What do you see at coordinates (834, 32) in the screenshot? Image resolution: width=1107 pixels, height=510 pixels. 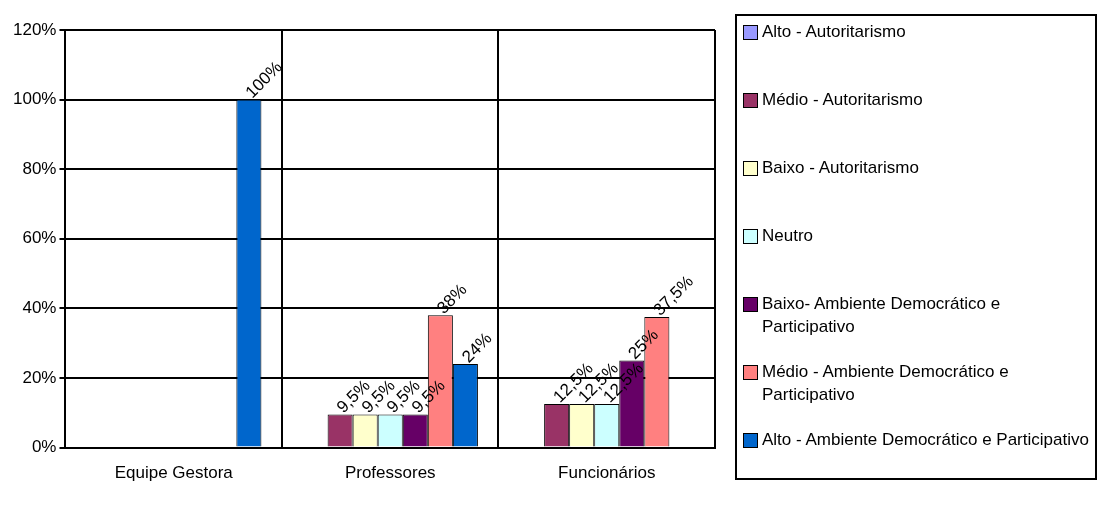 I see `legend-label: Alto - Autoritarismo` at bounding box center [834, 32].